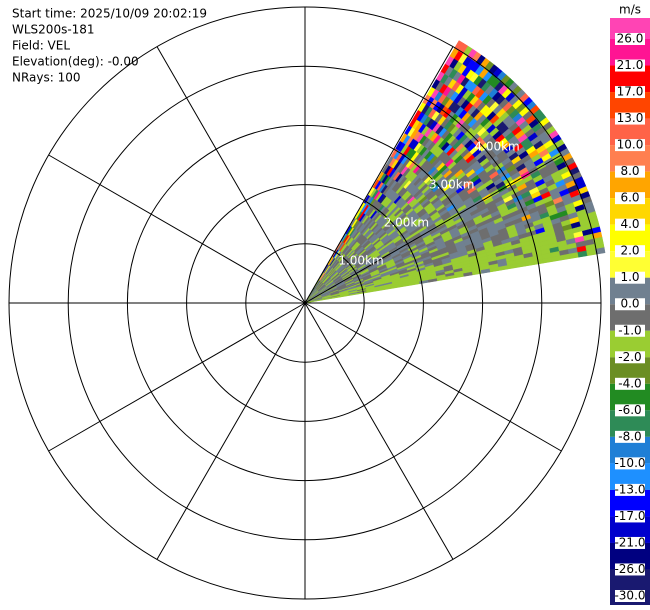 This screenshot has height=610, width=650. Describe the element at coordinates (630, 10) in the screenshot. I see `colorbar-unit: m/s` at that location.